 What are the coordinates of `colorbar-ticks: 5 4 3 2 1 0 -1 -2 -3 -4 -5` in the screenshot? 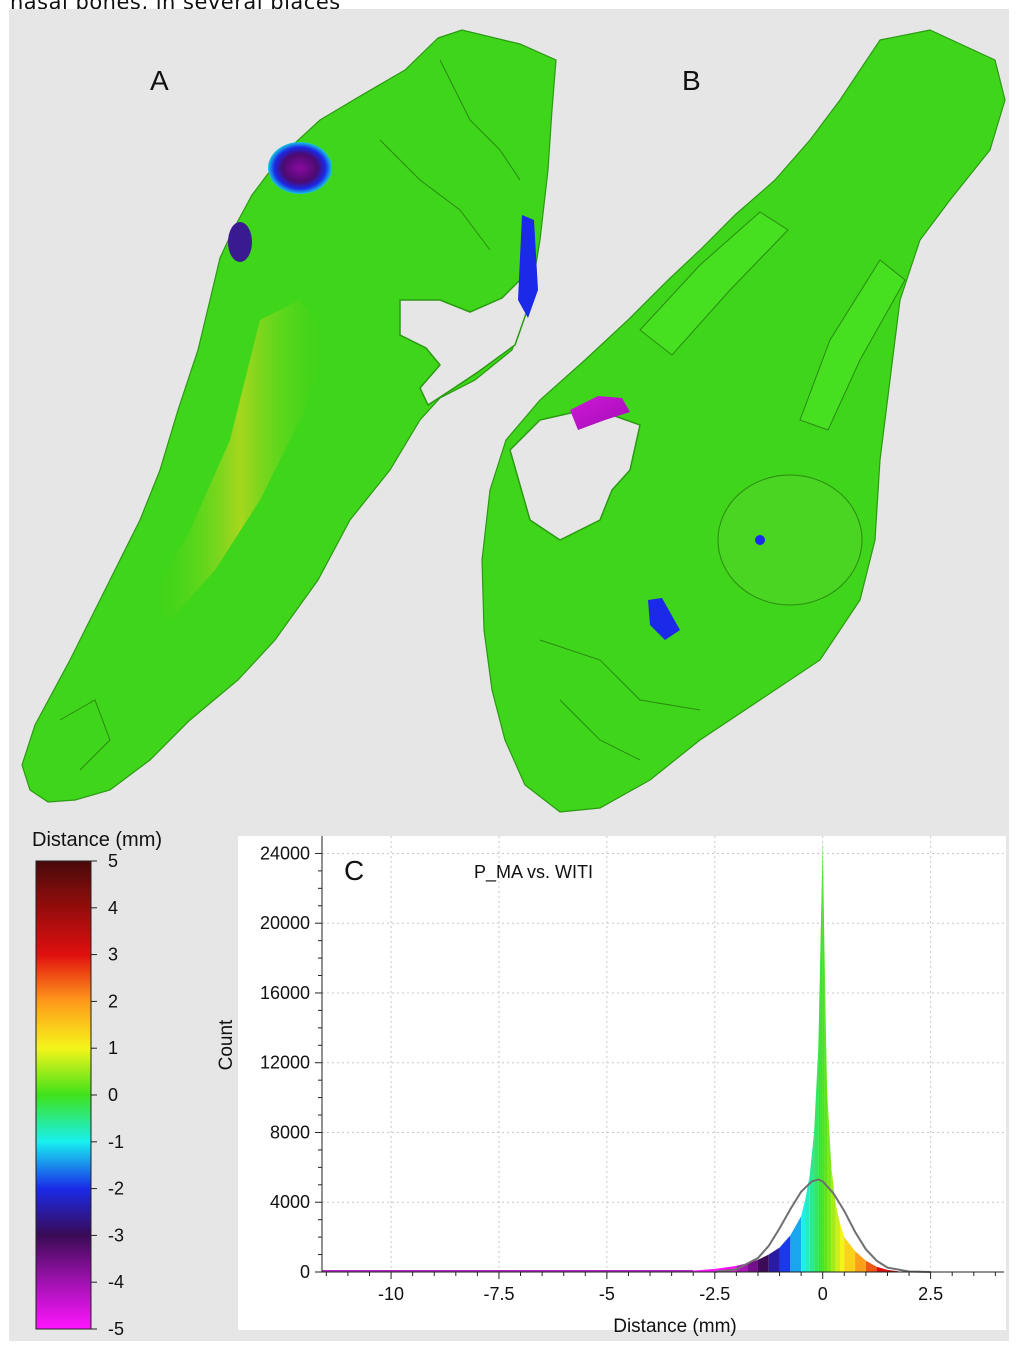 It's located at (107, 1095).